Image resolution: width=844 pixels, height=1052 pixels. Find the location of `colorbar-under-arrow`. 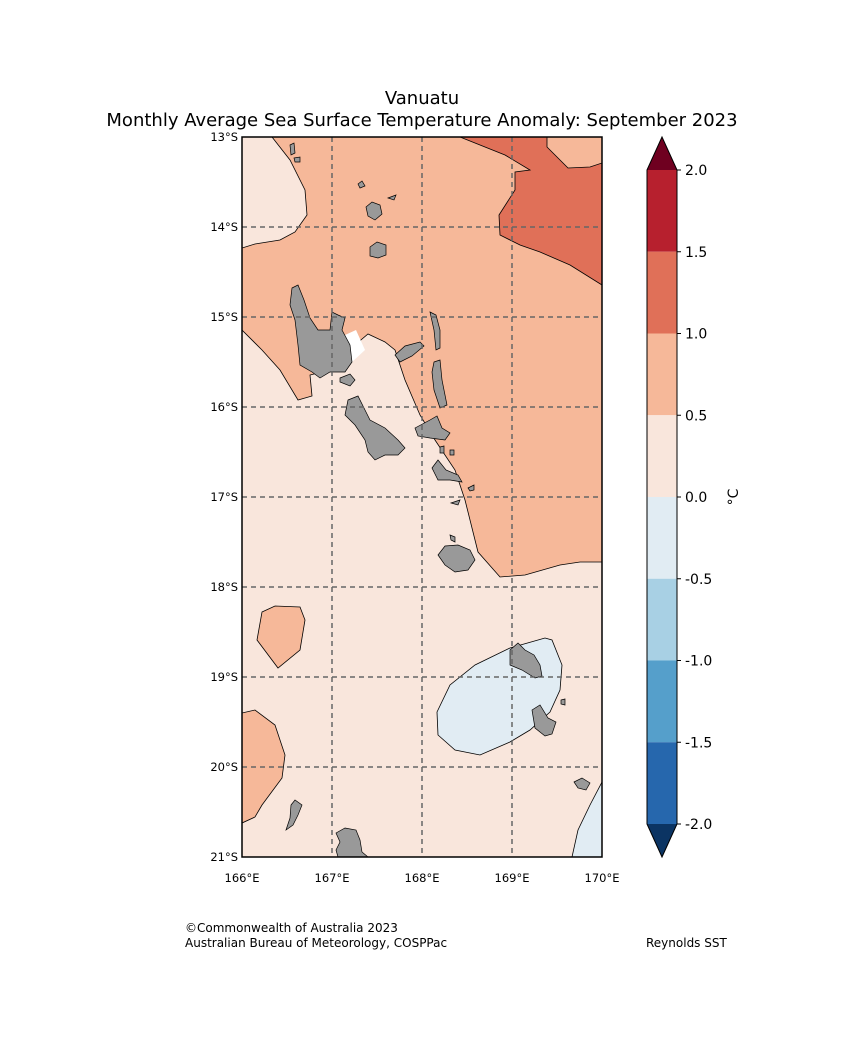

colorbar-under-arrow is located at coordinates (662, 840).